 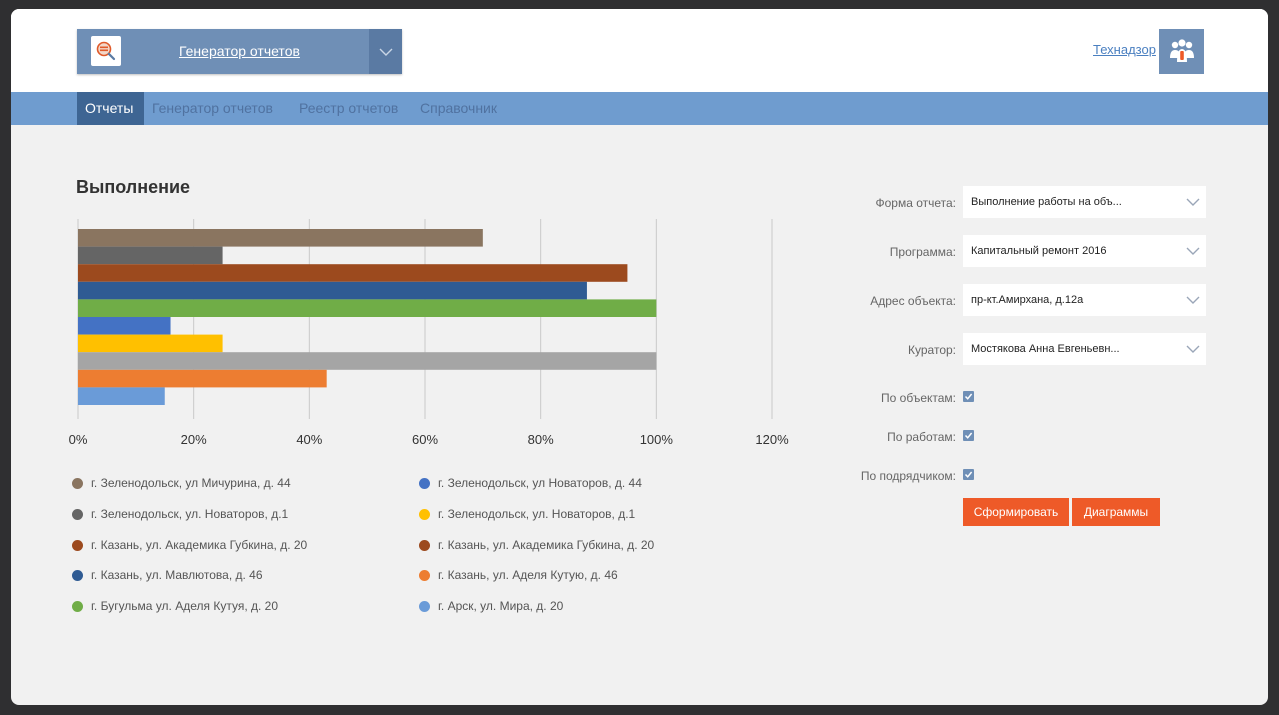 I want to click on nav-tab-generator: Генератор отчетов, so click(x=212, y=108).